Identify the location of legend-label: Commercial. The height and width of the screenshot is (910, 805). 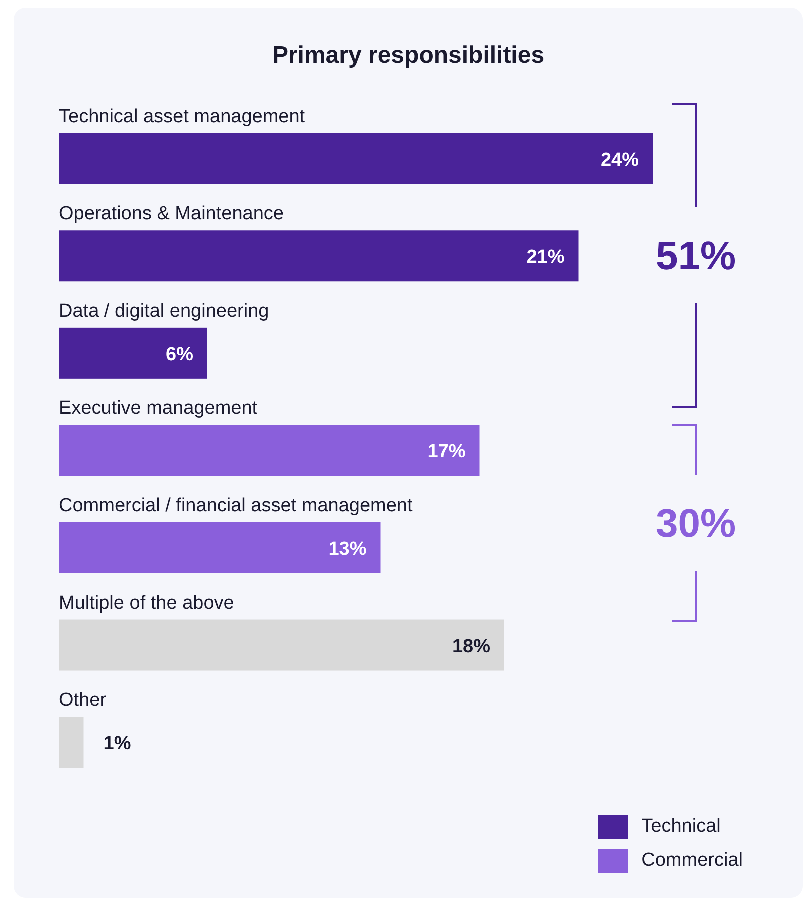
(692, 861).